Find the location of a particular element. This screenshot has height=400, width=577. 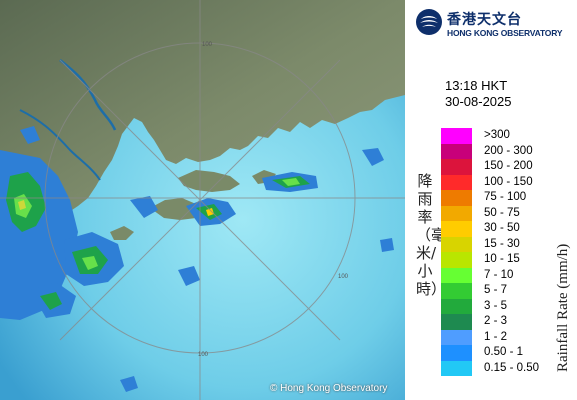

hko-logo: 香港天文台 HONG KONG OBSERVATORY is located at coordinates (495, 24).